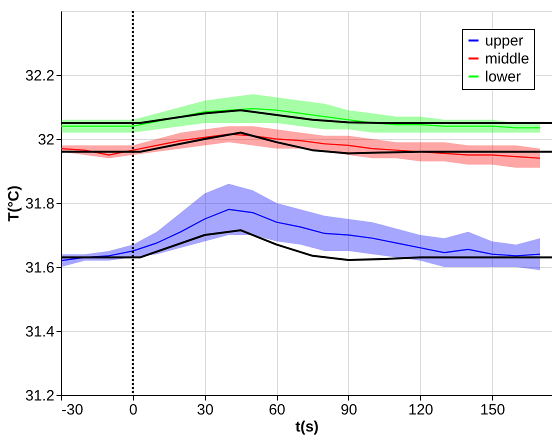 This screenshot has width=552, height=437. I want to click on x-tick-label: -30, so click(73, 410).